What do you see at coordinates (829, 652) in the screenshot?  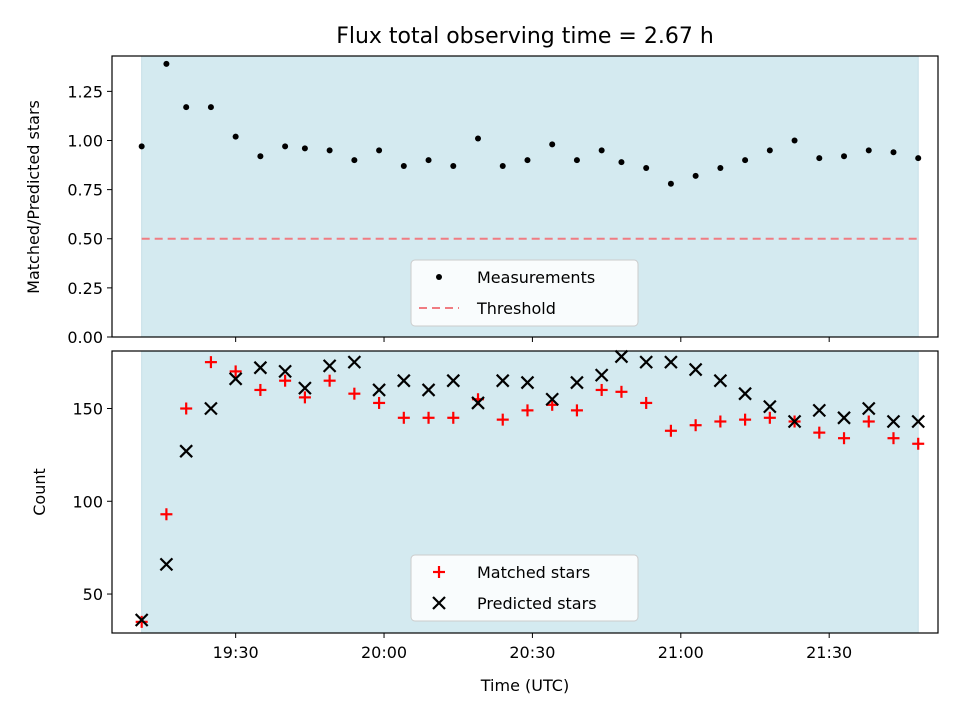 I see `x-tick-label: 21:30` at bounding box center [829, 652].